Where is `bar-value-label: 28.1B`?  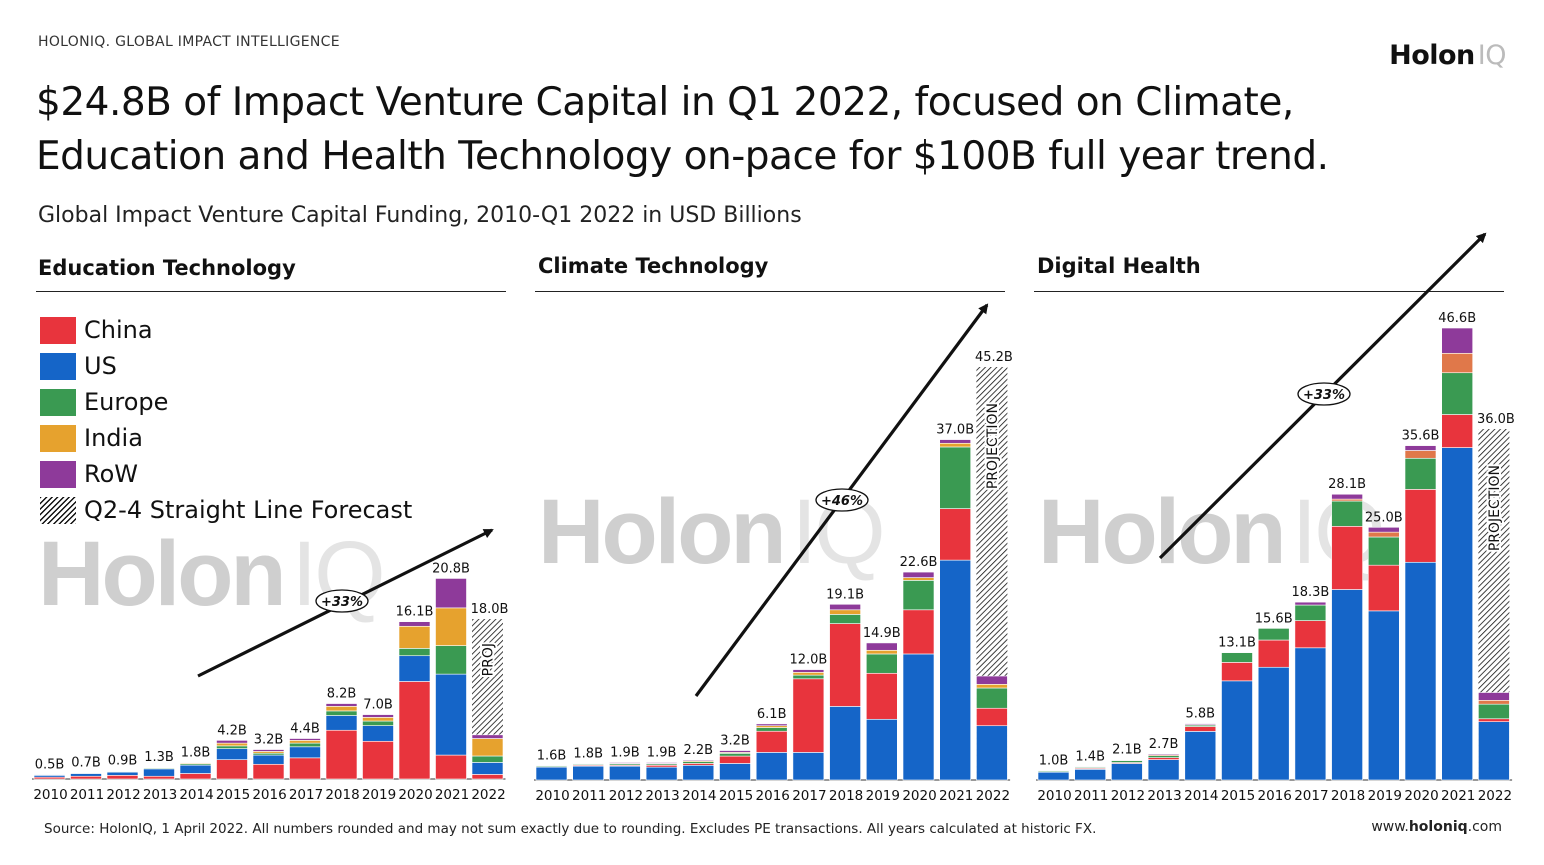
bar-value-label: 28.1B is located at coordinates (1347, 484).